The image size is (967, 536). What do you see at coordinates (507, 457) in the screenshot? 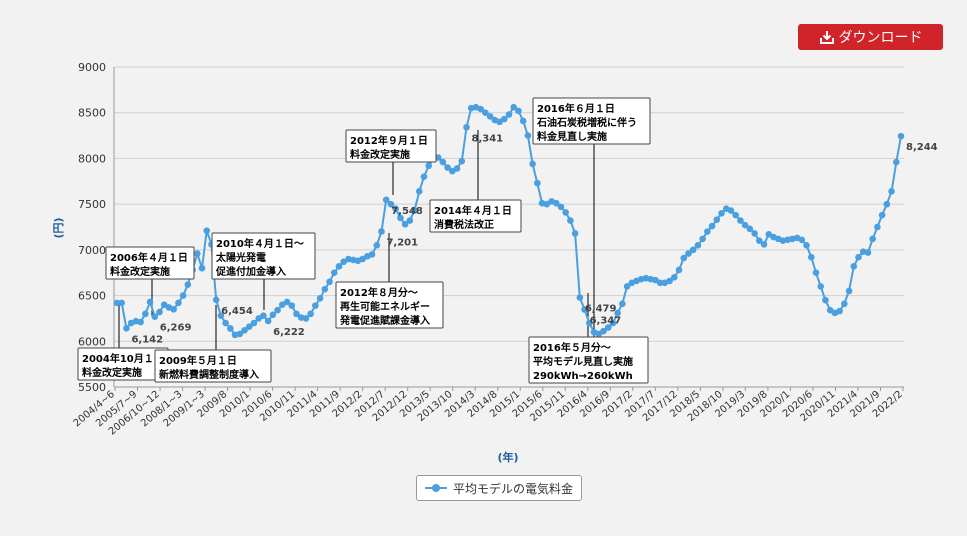
I see `x-axis-label: (年)` at bounding box center [507, 457].